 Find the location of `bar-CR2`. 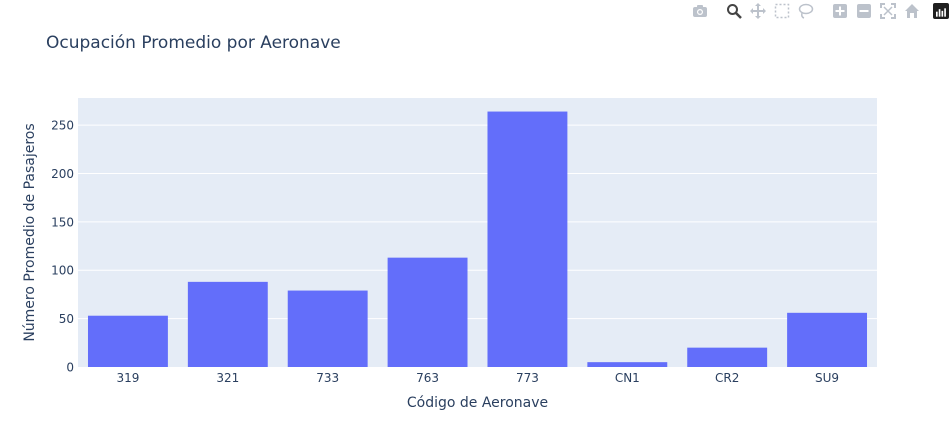

bar-CR2 is located at coordinates (727, 357).